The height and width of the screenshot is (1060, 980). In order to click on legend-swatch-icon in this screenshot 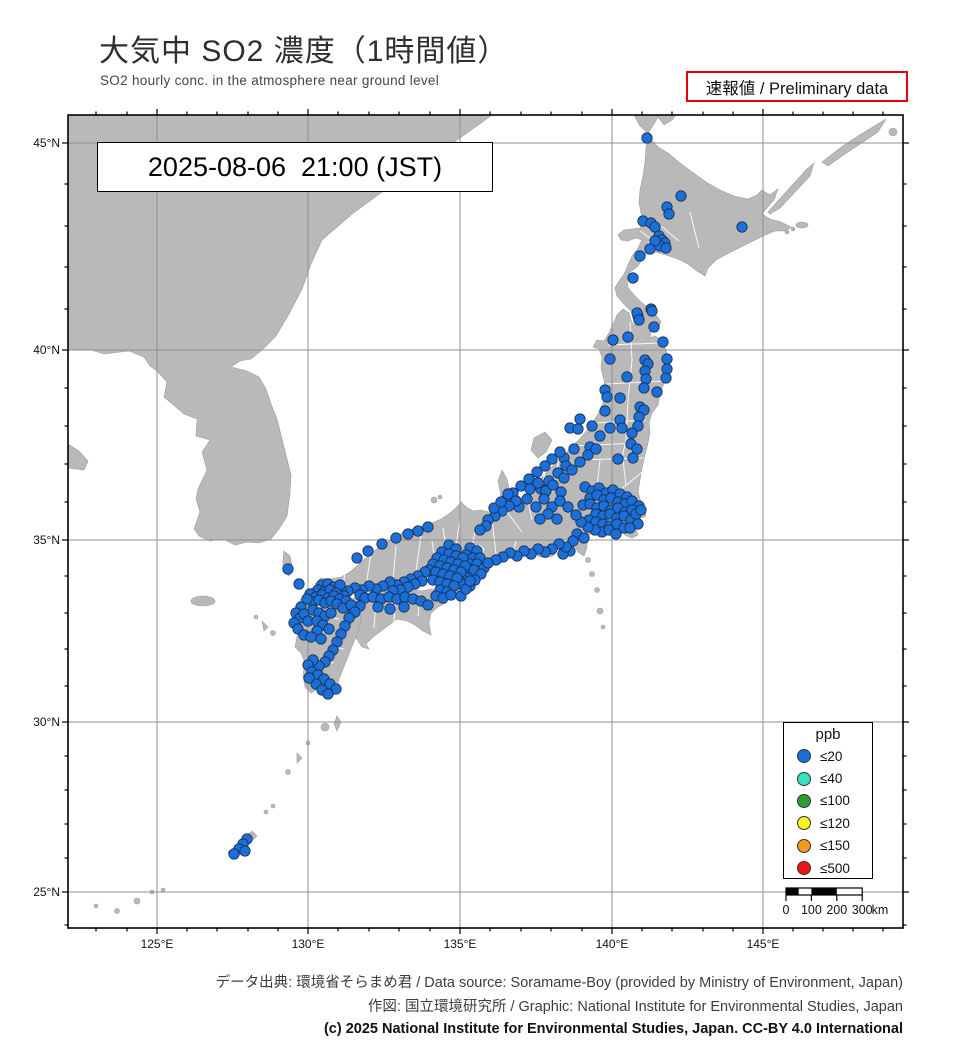, I will do `click(804, 845)`.